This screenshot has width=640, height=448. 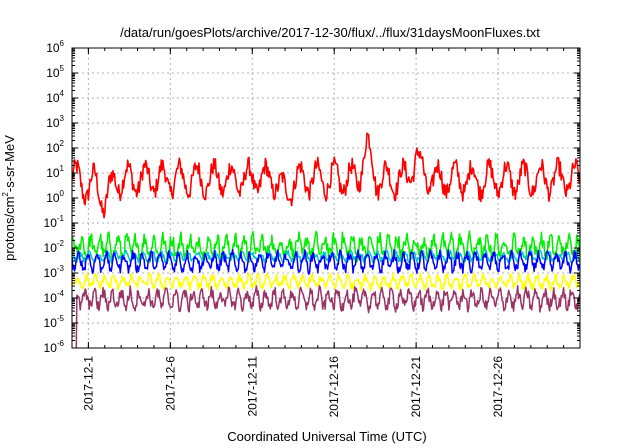 What do you see at coordinates (54, 347) in the screenshot?
I see `y-tick-label: 10⁻⁶` at bounding box center [54, 347].